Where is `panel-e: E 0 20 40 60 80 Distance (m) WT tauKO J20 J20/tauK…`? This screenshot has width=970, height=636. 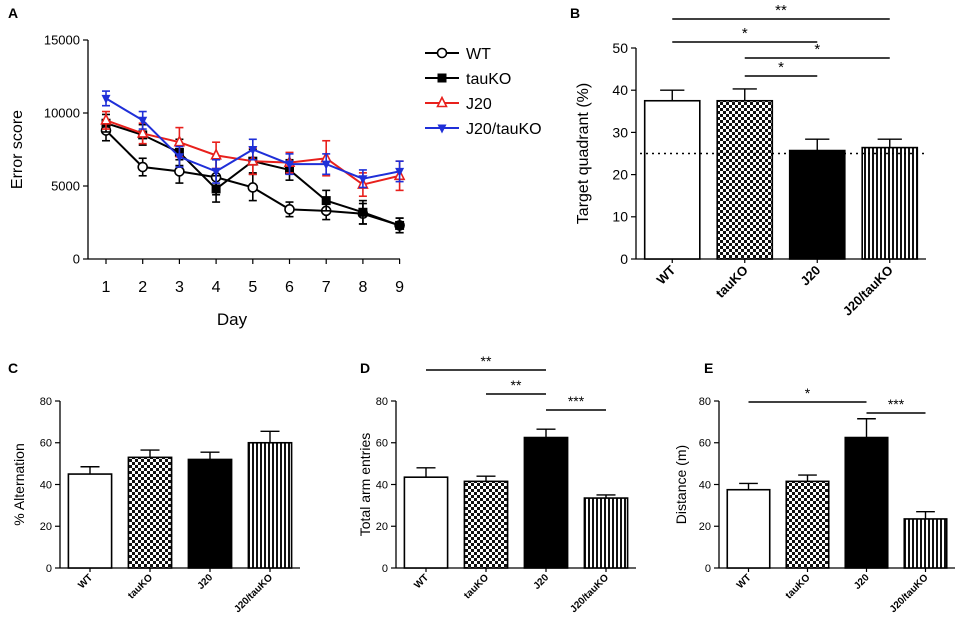
panel-e: E 0 20 40 60 80 Distance (m) WT tauKO J20 J20/tauK… is located at coordinates (814, 487).